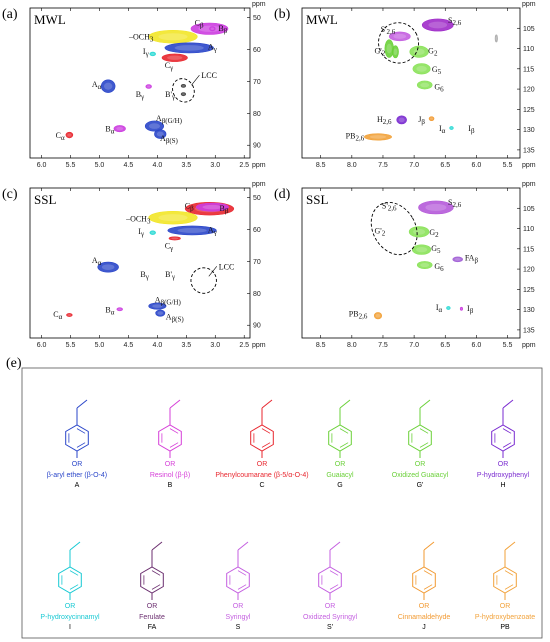 This screenshot has height=642, width=550. I want to click on y-tick-label: 110, so click(528, 229).